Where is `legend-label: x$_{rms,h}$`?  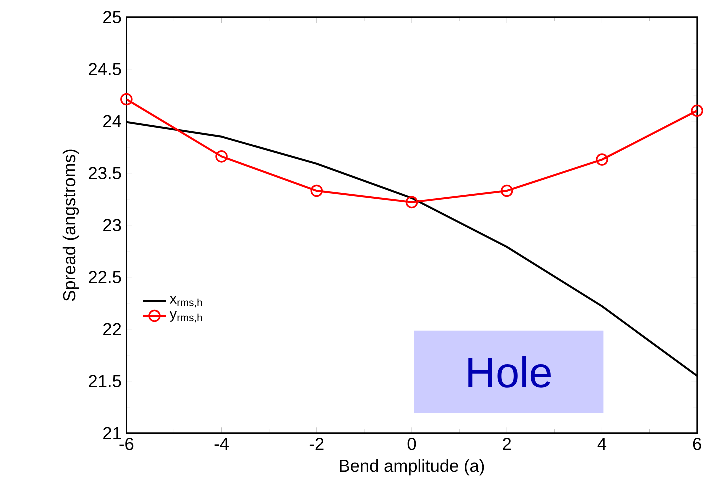
legend-label: x$_{rms,h}$ is located at coordinates (186, 302).